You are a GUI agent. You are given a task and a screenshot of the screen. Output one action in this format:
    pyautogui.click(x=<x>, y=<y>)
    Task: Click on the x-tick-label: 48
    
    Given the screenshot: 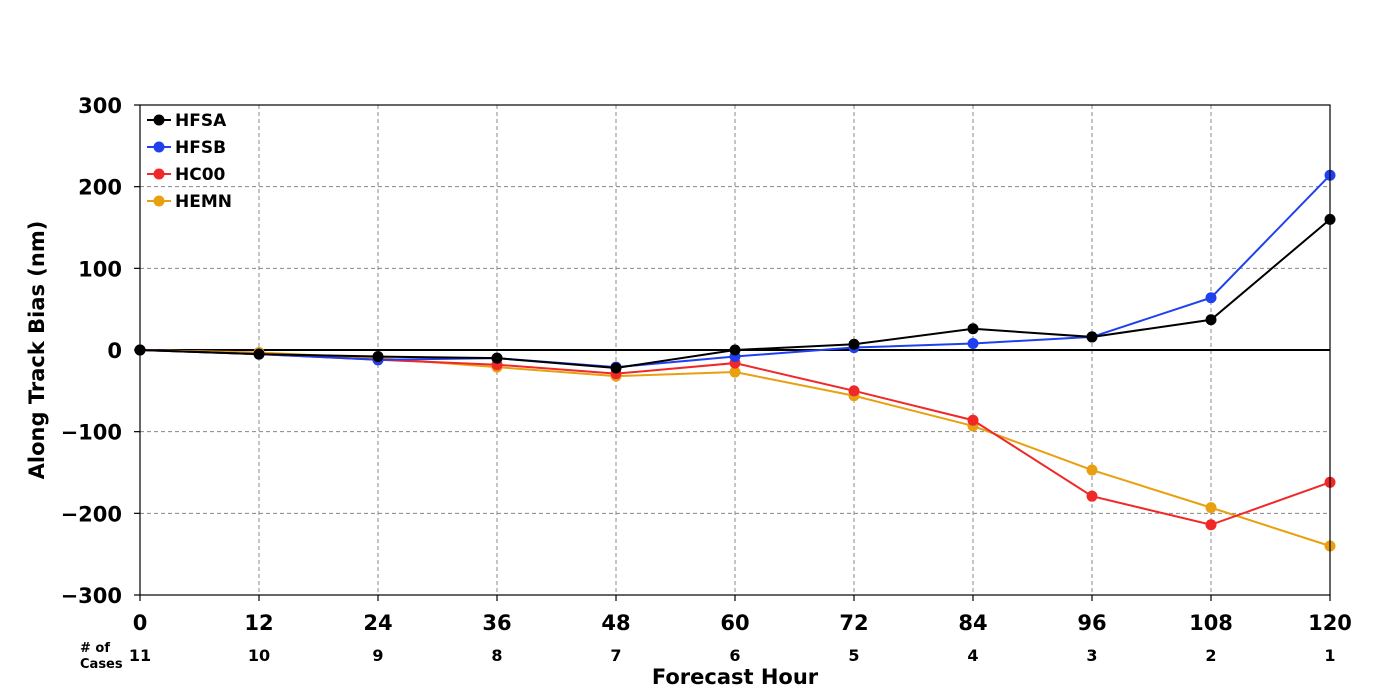 What is the action you would take?
    pyautogui.click(x=615, y=623)
    